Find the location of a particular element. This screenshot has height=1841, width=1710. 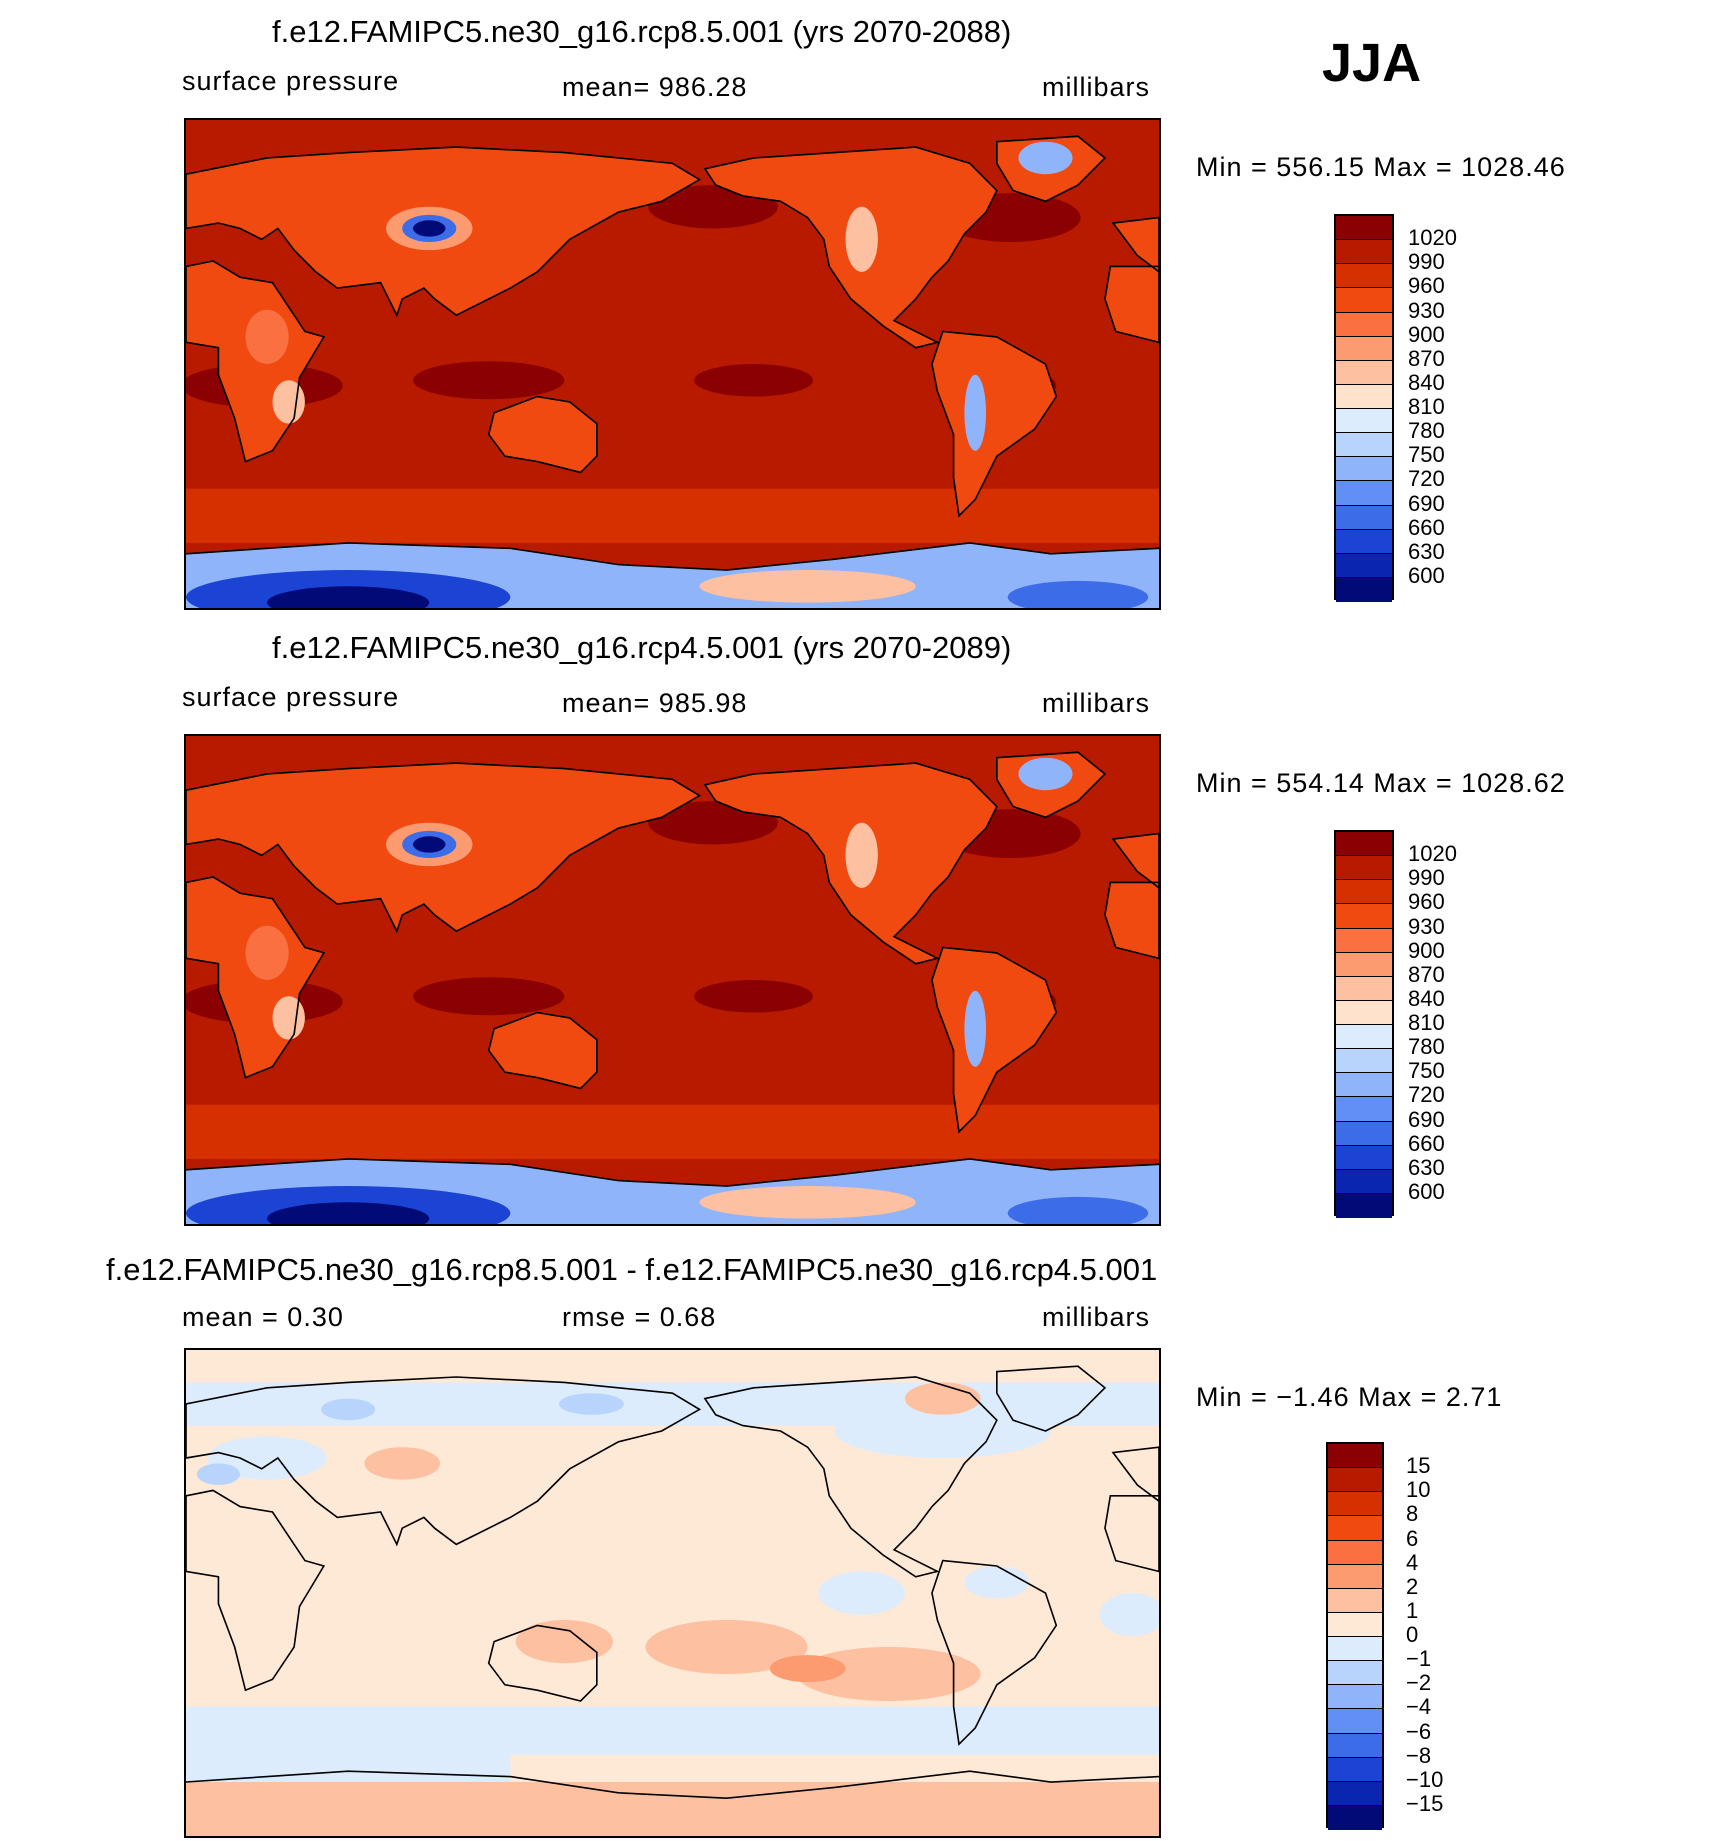

panel-1-minmax: Min = 556.15 Max = 1028.46 is located at coordinates (1381, 167).